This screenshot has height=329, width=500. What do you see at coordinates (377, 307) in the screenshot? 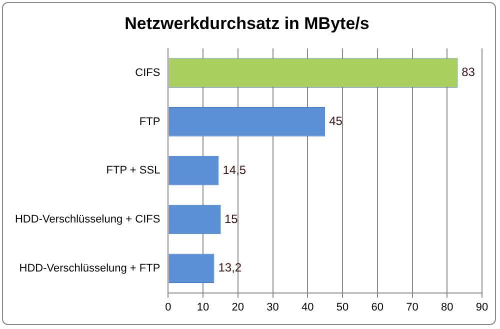
I see `x-tick-label: 60` at bounding box center [377, 307].